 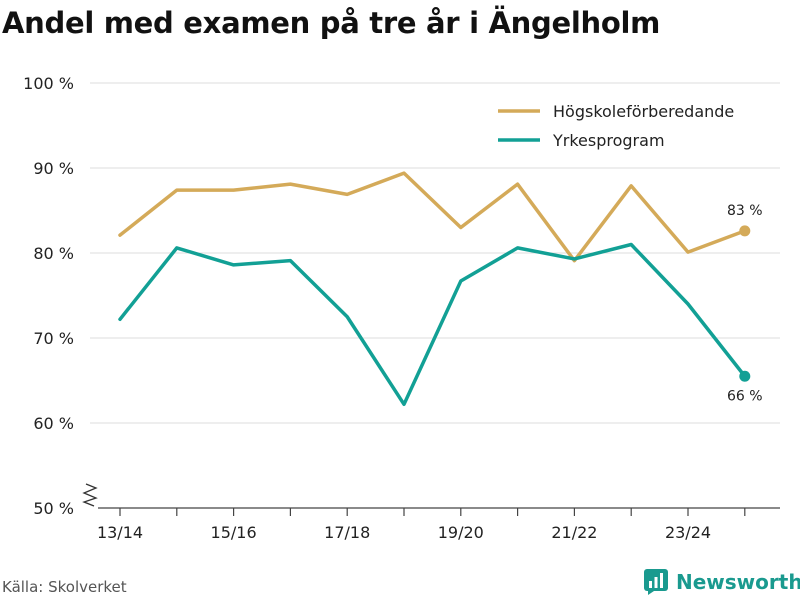 I want to click on x-tick-label: 17/18, so click(x=347, y=532).